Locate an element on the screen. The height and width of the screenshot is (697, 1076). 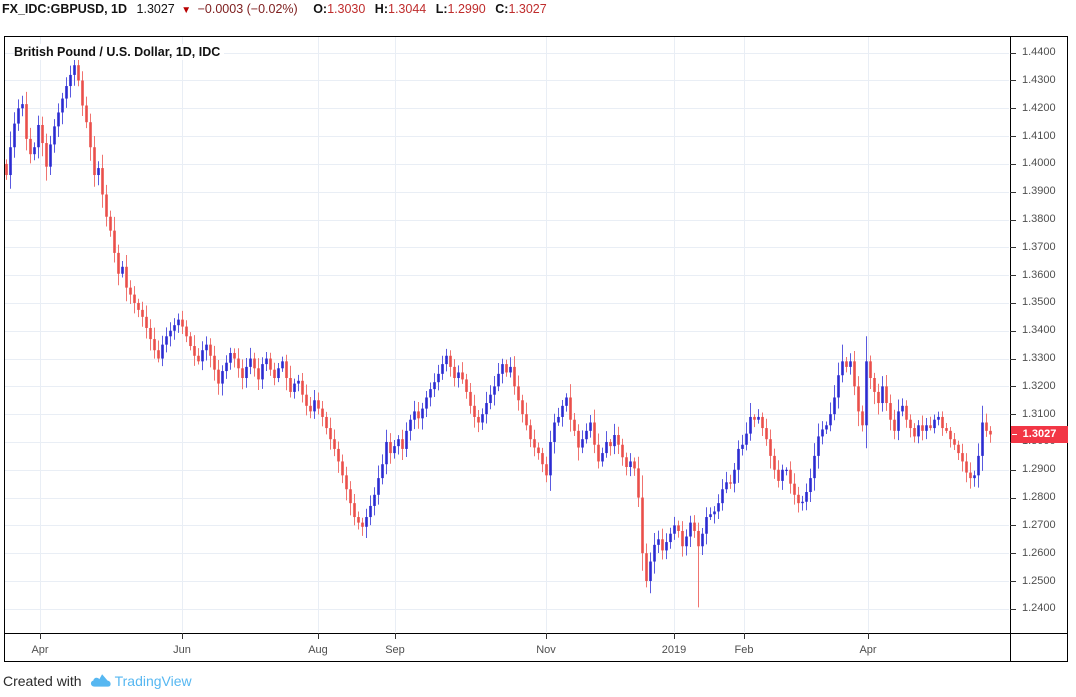
price-tick-notch is located at coordinates (1014, 434).